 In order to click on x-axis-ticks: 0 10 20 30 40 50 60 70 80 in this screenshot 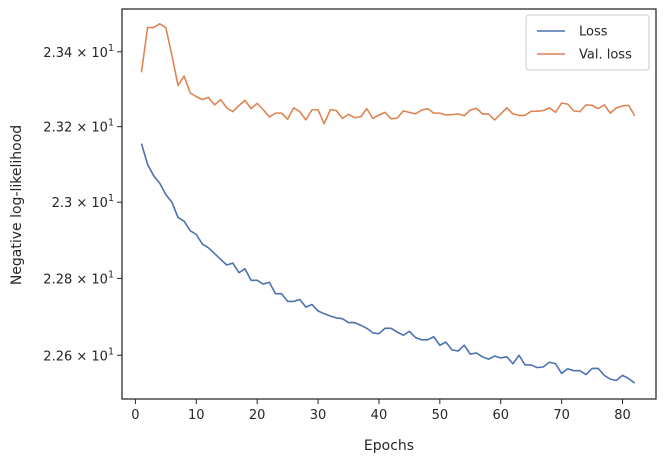, I will do `click(381, 411)`.